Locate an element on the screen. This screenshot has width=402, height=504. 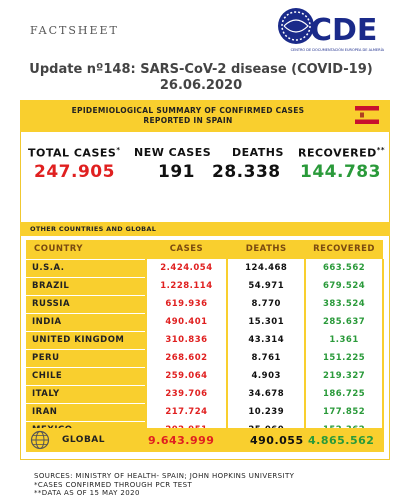
table-row: RUSSIA 619.936 8.770 383.524 is located at coordinates (205, 304).